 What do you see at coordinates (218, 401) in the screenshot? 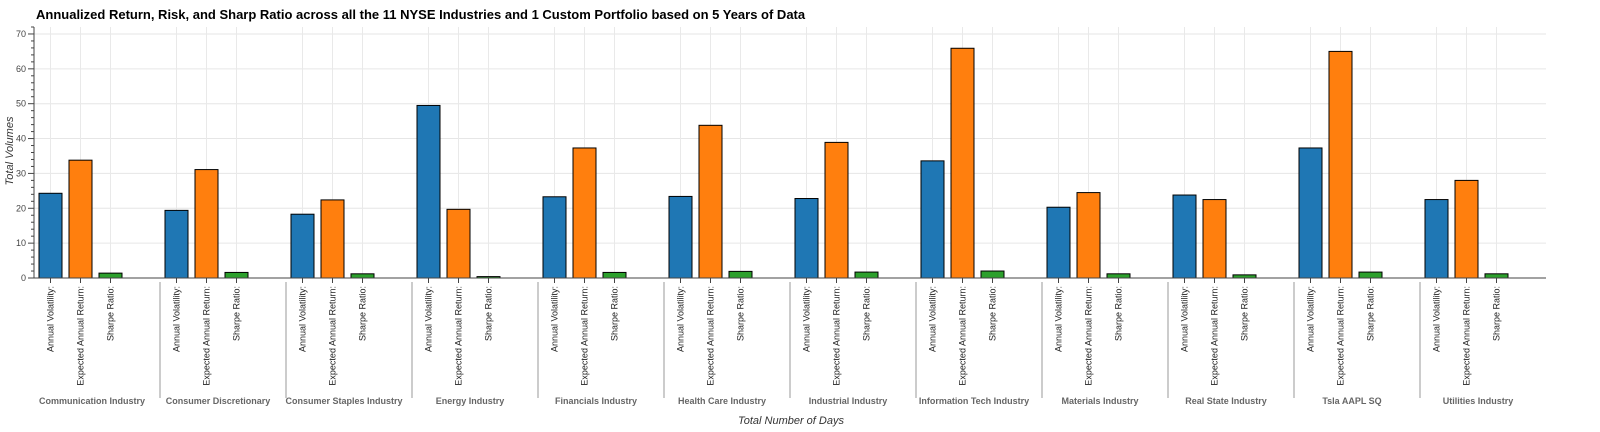
I see `group-label: Consumer Discretionary` at bounding box center [218, 401].